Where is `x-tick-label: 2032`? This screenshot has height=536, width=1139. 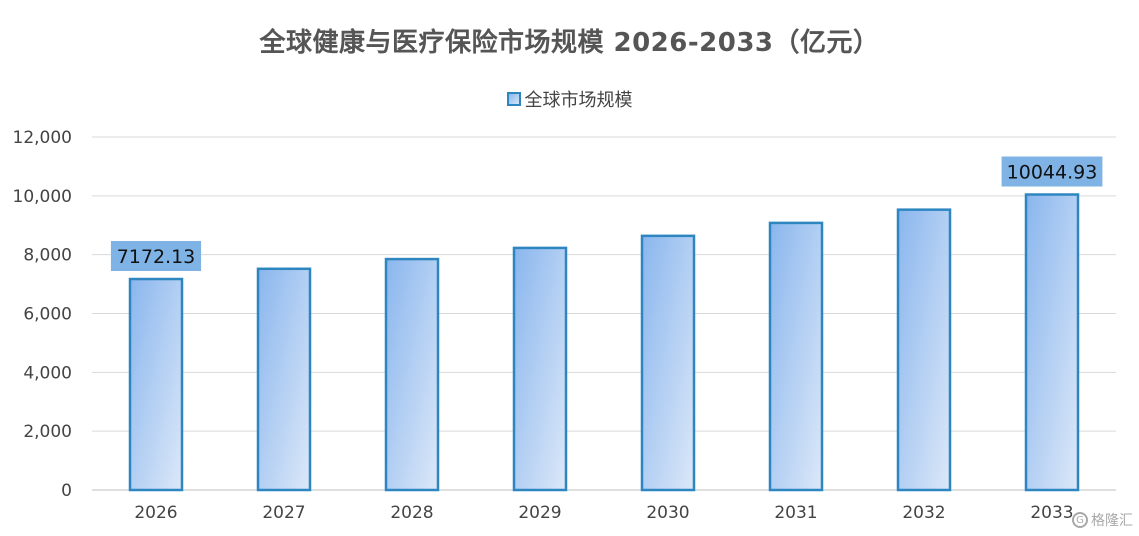 x-tick-label: 2032 is located at coordinates (923, 513).